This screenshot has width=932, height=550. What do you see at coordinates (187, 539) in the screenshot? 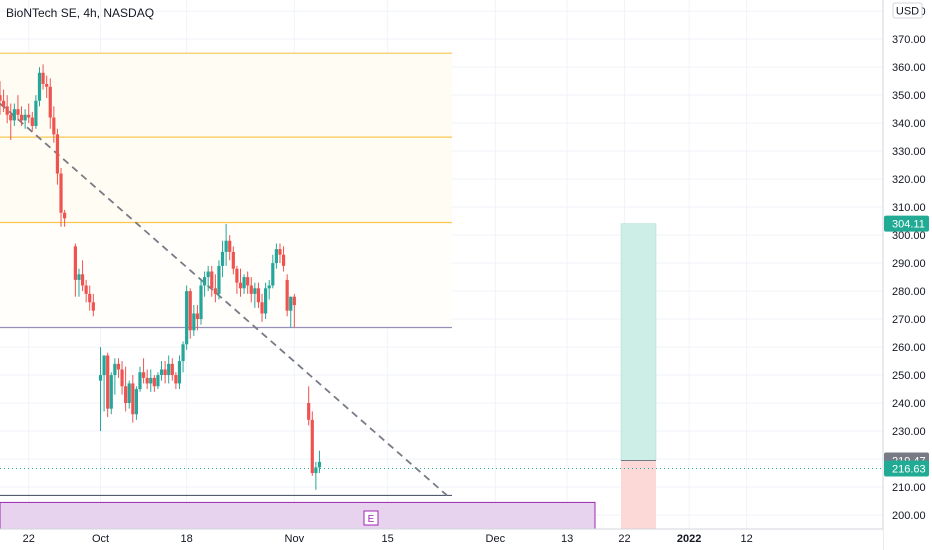
I see `x-tick-label: 18` at bounding box center [187, 539].